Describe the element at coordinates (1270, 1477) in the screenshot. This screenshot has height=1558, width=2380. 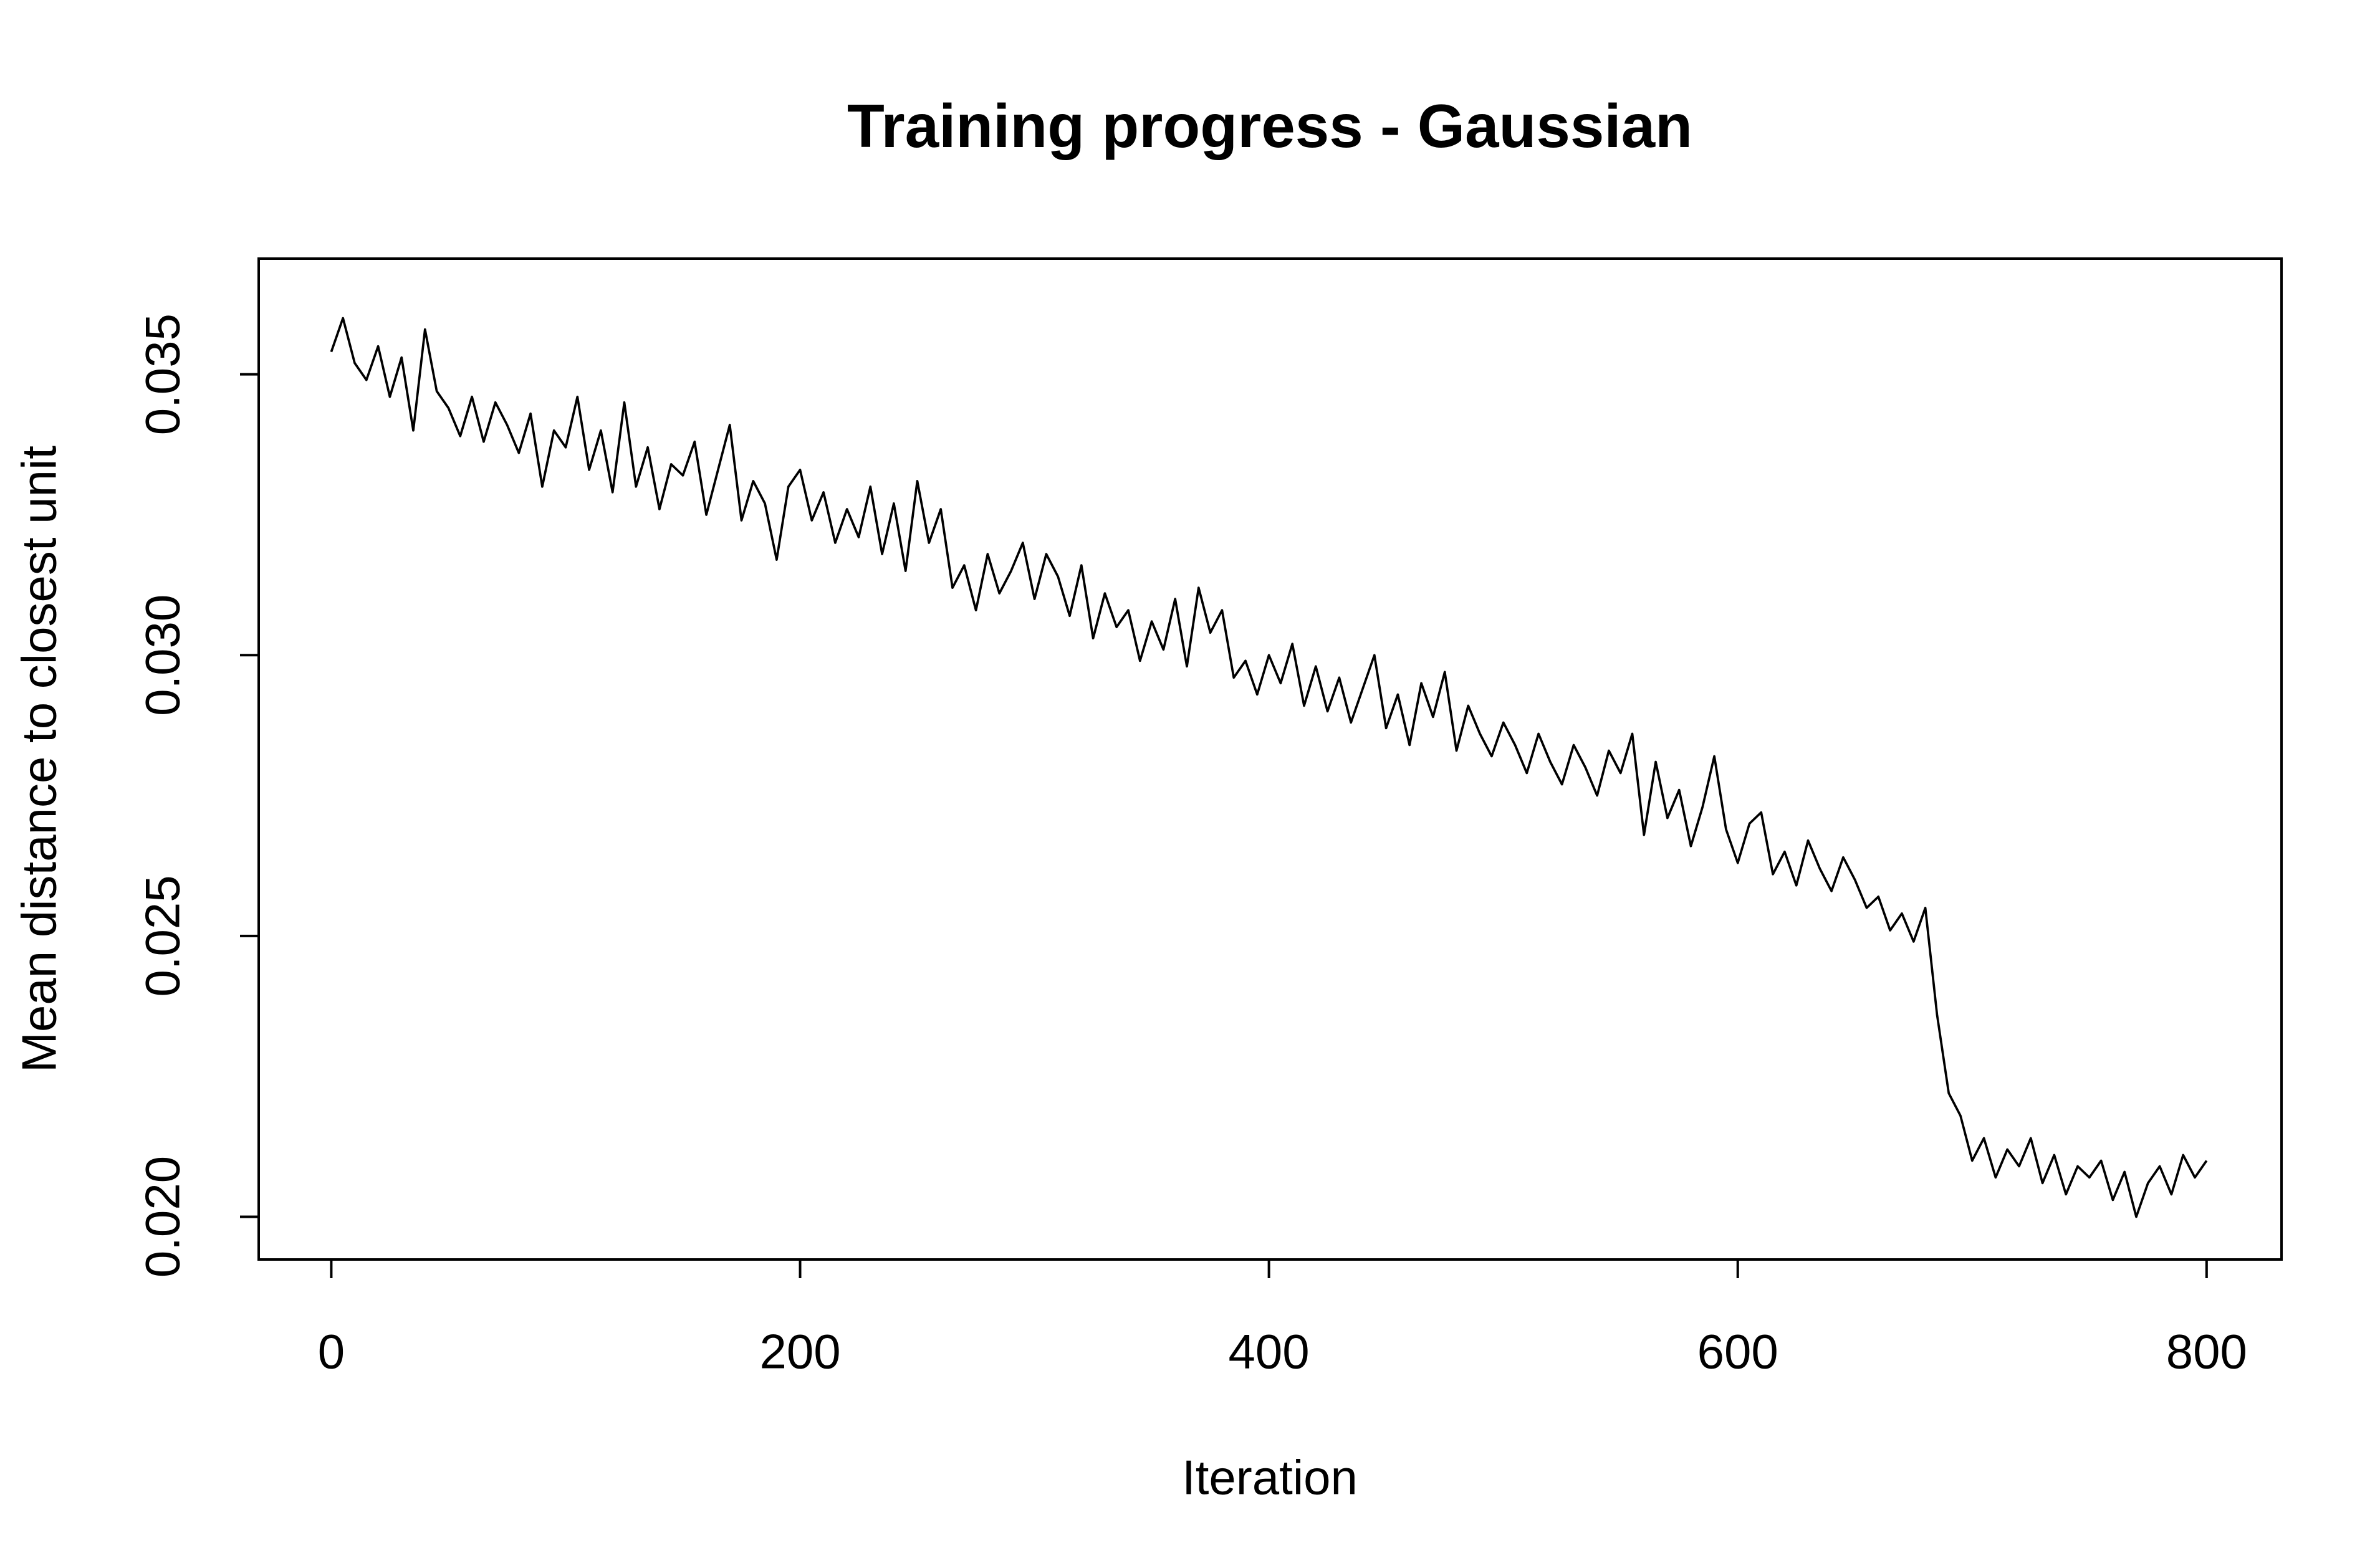
I see `x-axis-label: Iteration` at that location.